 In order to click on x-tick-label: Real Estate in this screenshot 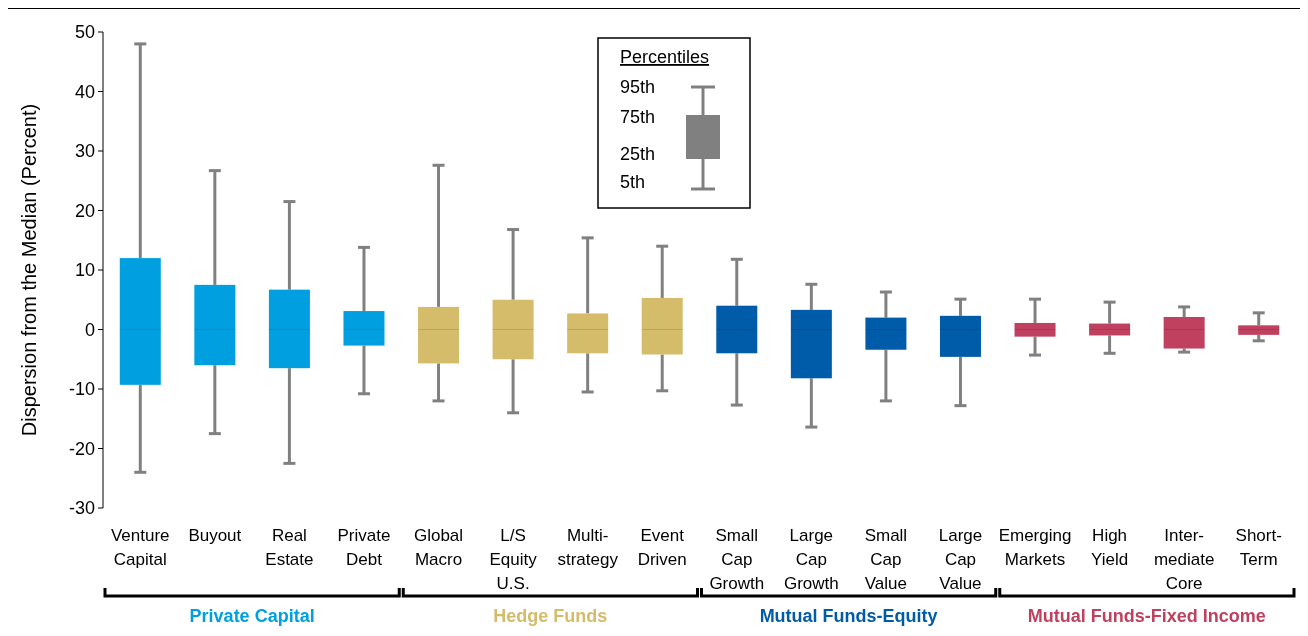, I will do `click(289, 547)`.